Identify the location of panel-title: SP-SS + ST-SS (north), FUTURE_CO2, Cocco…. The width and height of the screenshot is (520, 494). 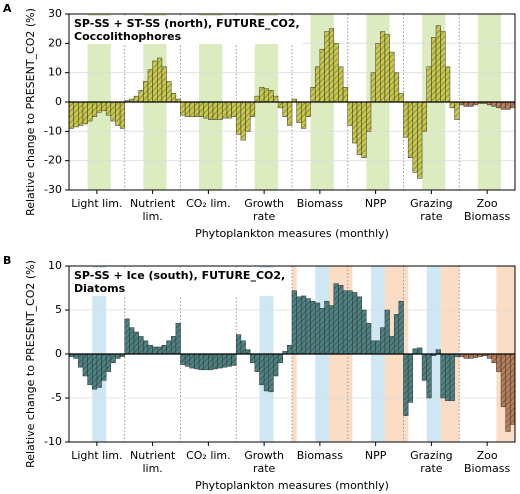
(187, 30).